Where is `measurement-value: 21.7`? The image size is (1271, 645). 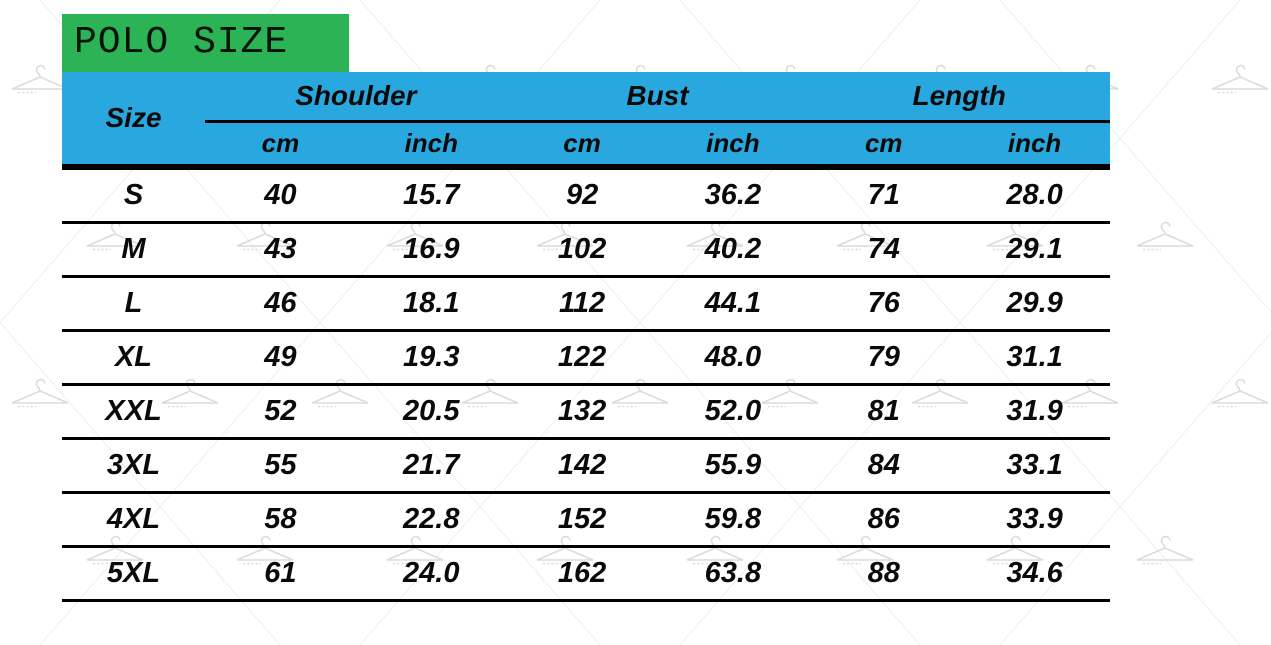 measurement-value: 21.7 is located at coordinates (431, 466).